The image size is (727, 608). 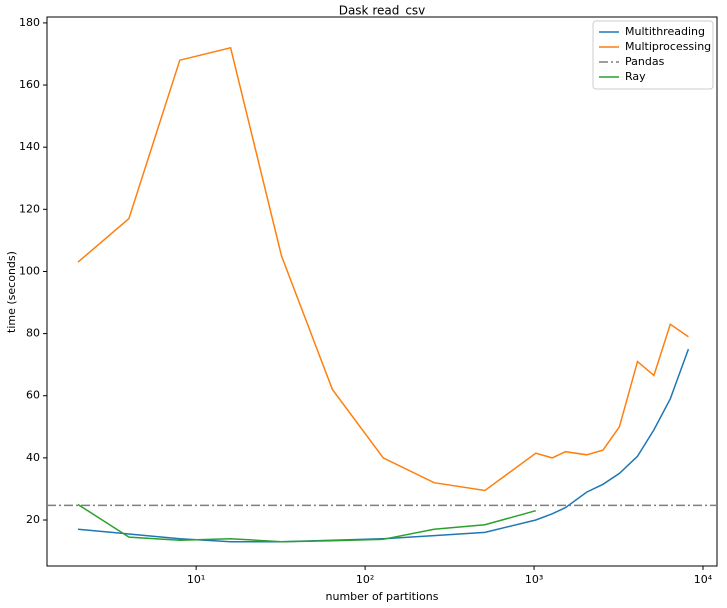 I want to click on legend-box, so click(x=653, y=55).